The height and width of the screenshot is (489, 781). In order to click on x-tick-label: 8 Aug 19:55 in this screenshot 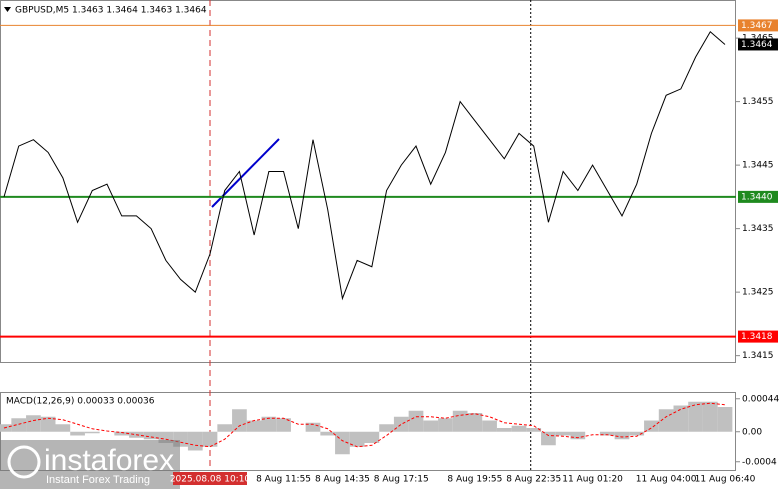, I will do `click(474, 480)`.